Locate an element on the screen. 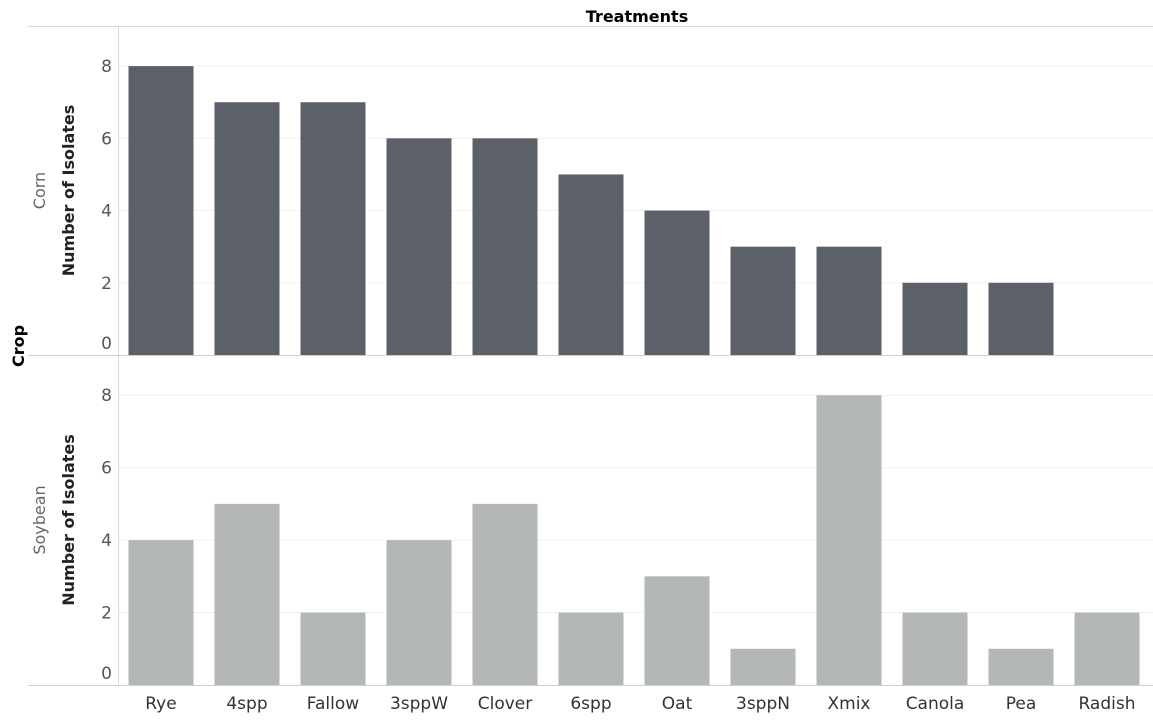  bar-soybean-oat is located at coordinates (677, 630).